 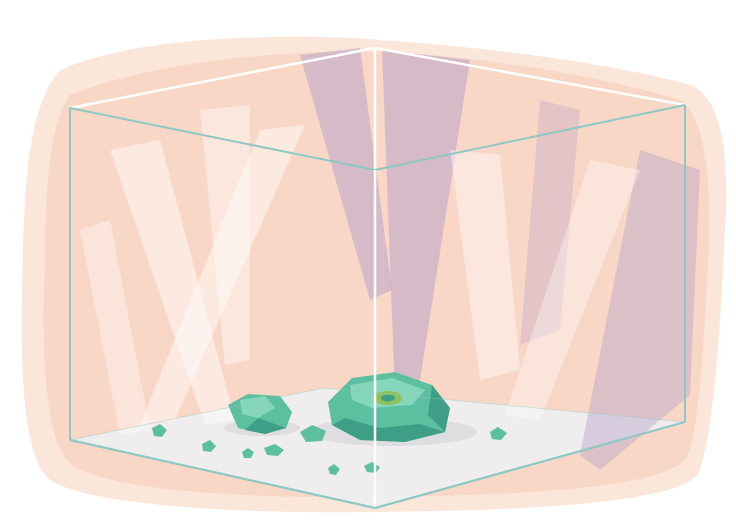 What do you see at coordinates (530, 76) in the screenshot?
I see `glass-edge-top-right` at bounding box center [530, 76].